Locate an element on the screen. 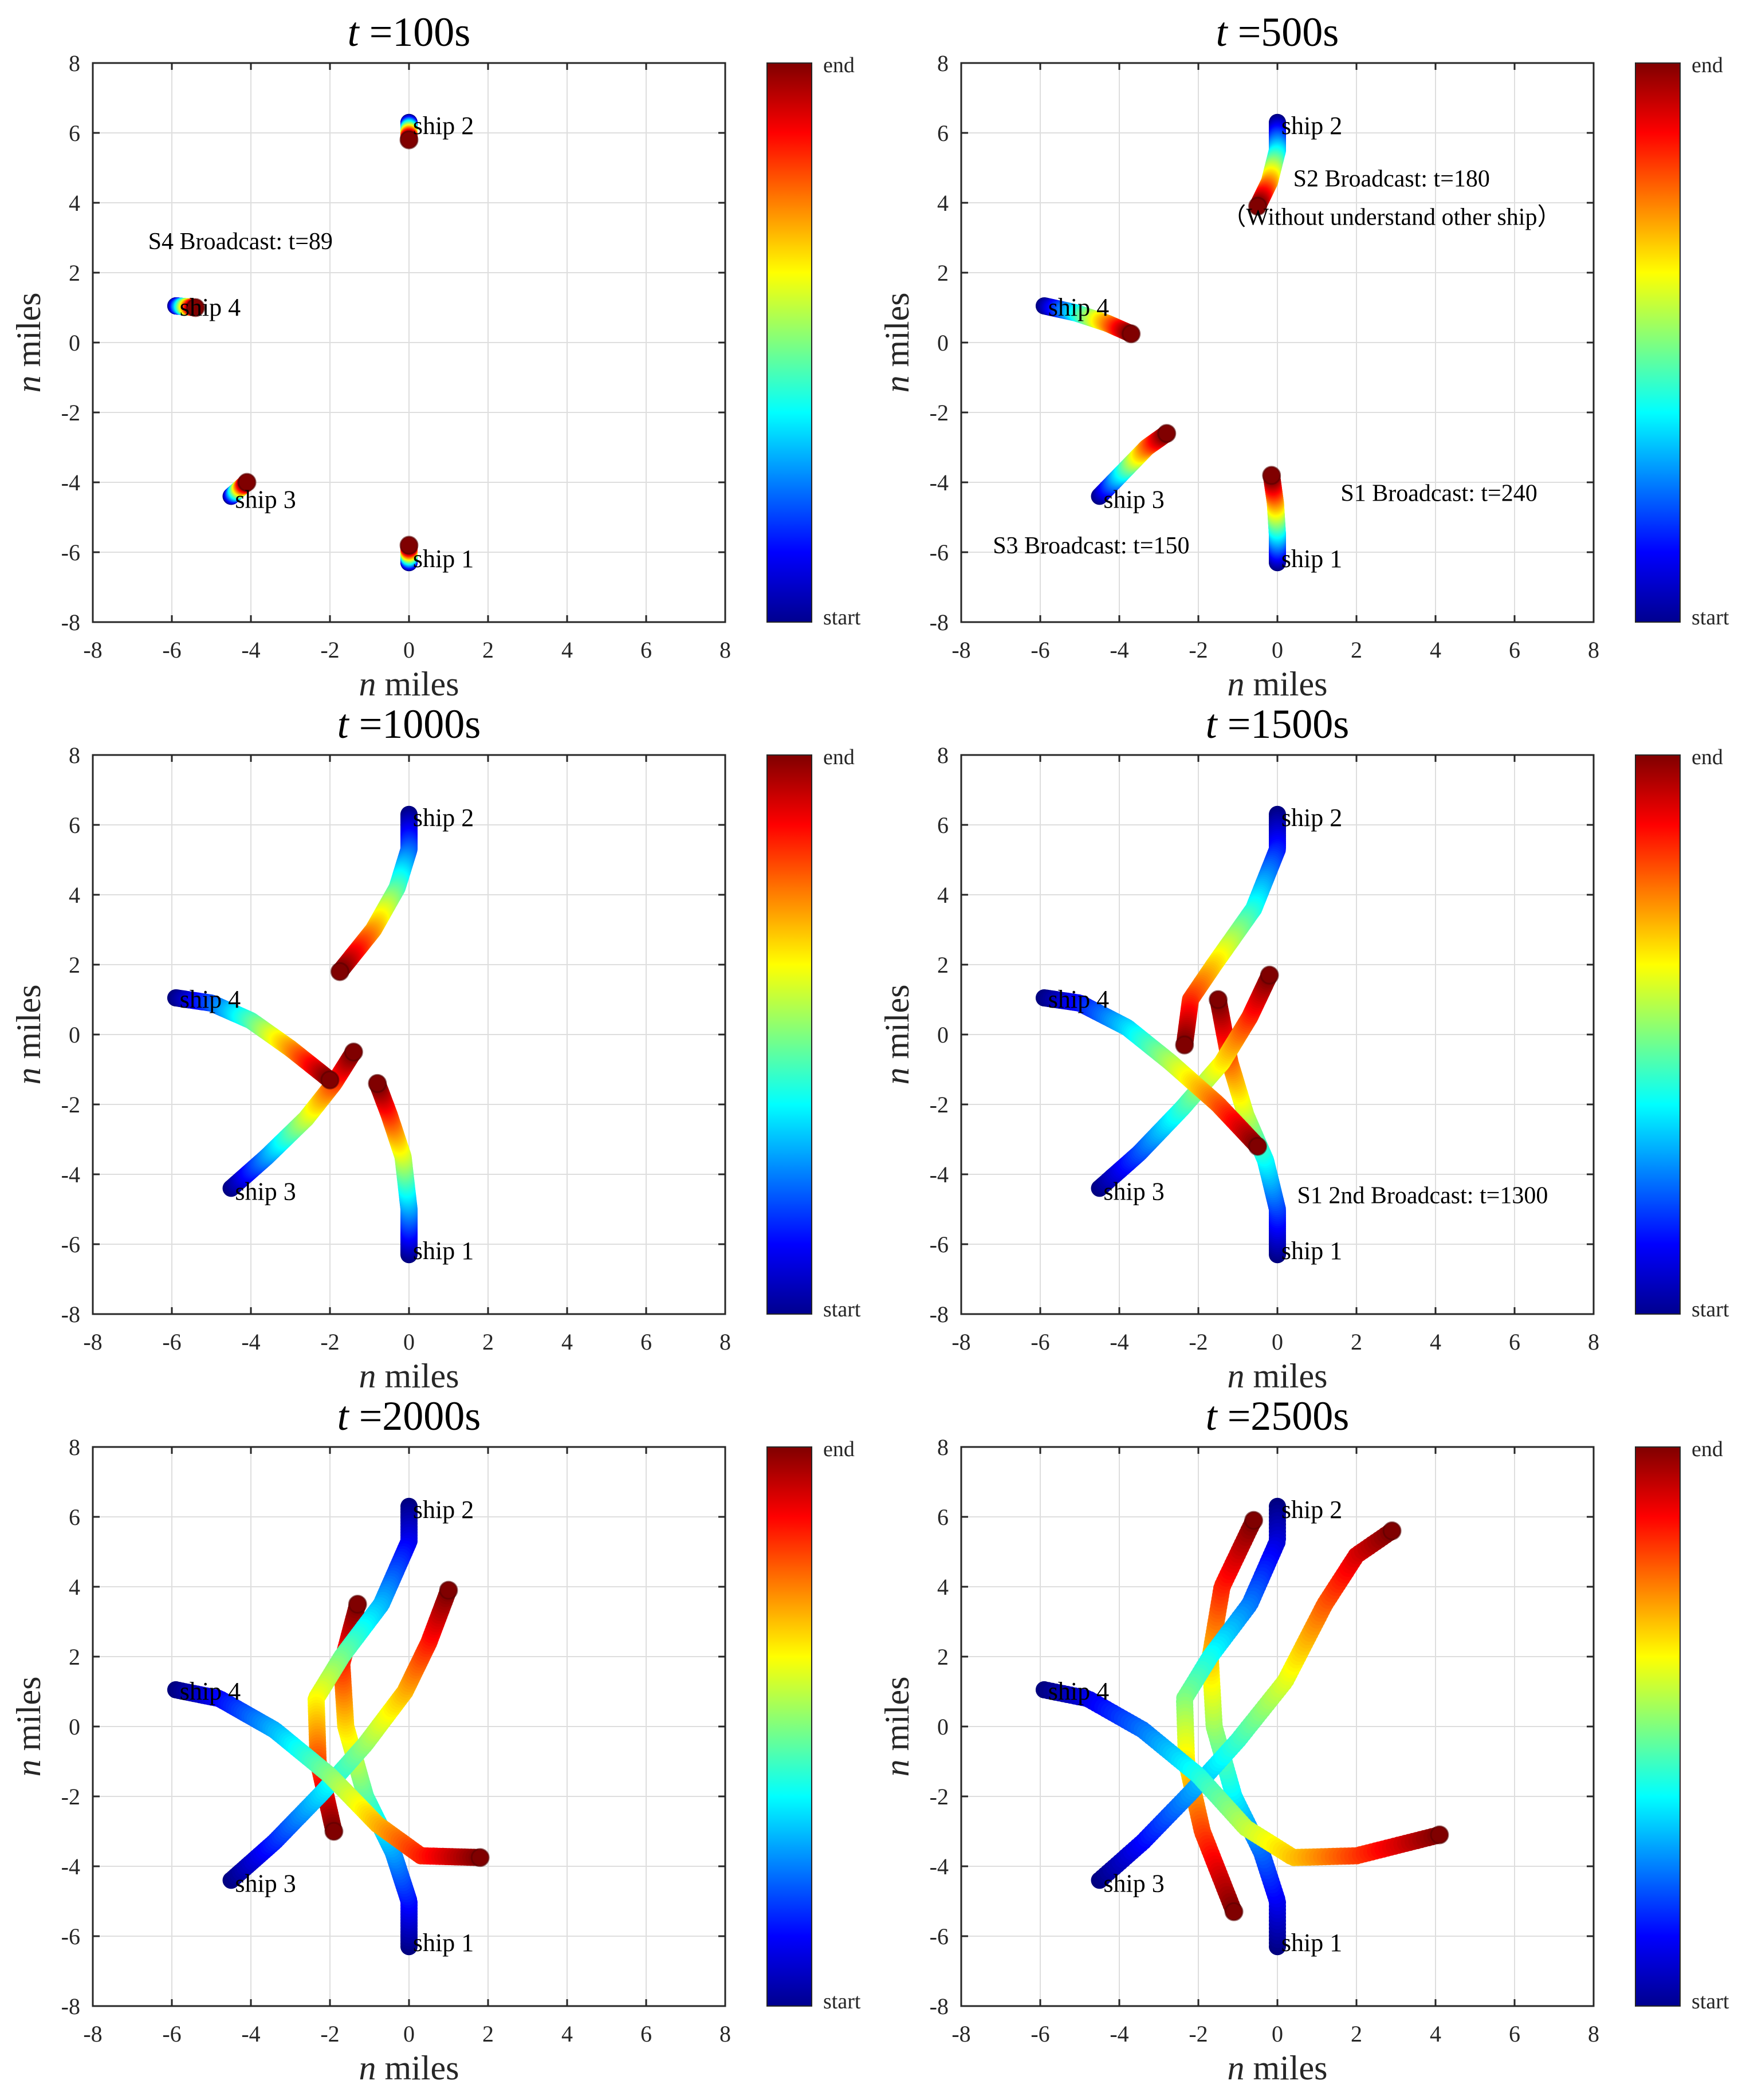  panel-title: t =500s is located at coordinates (1277, 32).